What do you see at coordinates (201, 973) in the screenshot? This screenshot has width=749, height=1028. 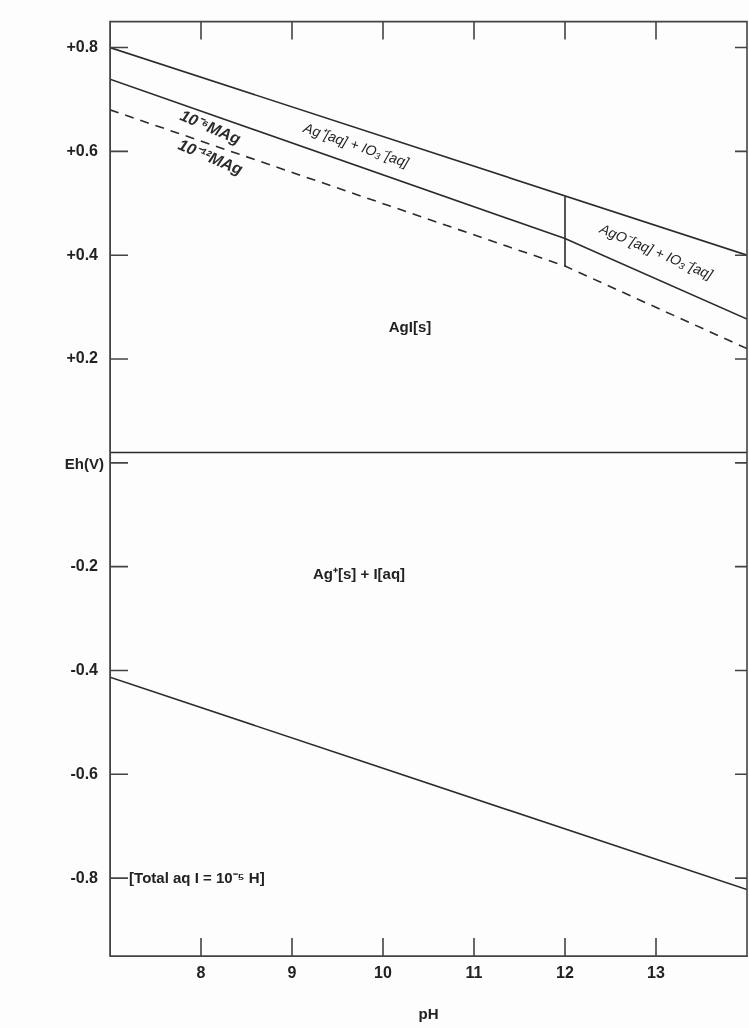 I see `x-tick-label: 8` at bounding box center [201, 973].